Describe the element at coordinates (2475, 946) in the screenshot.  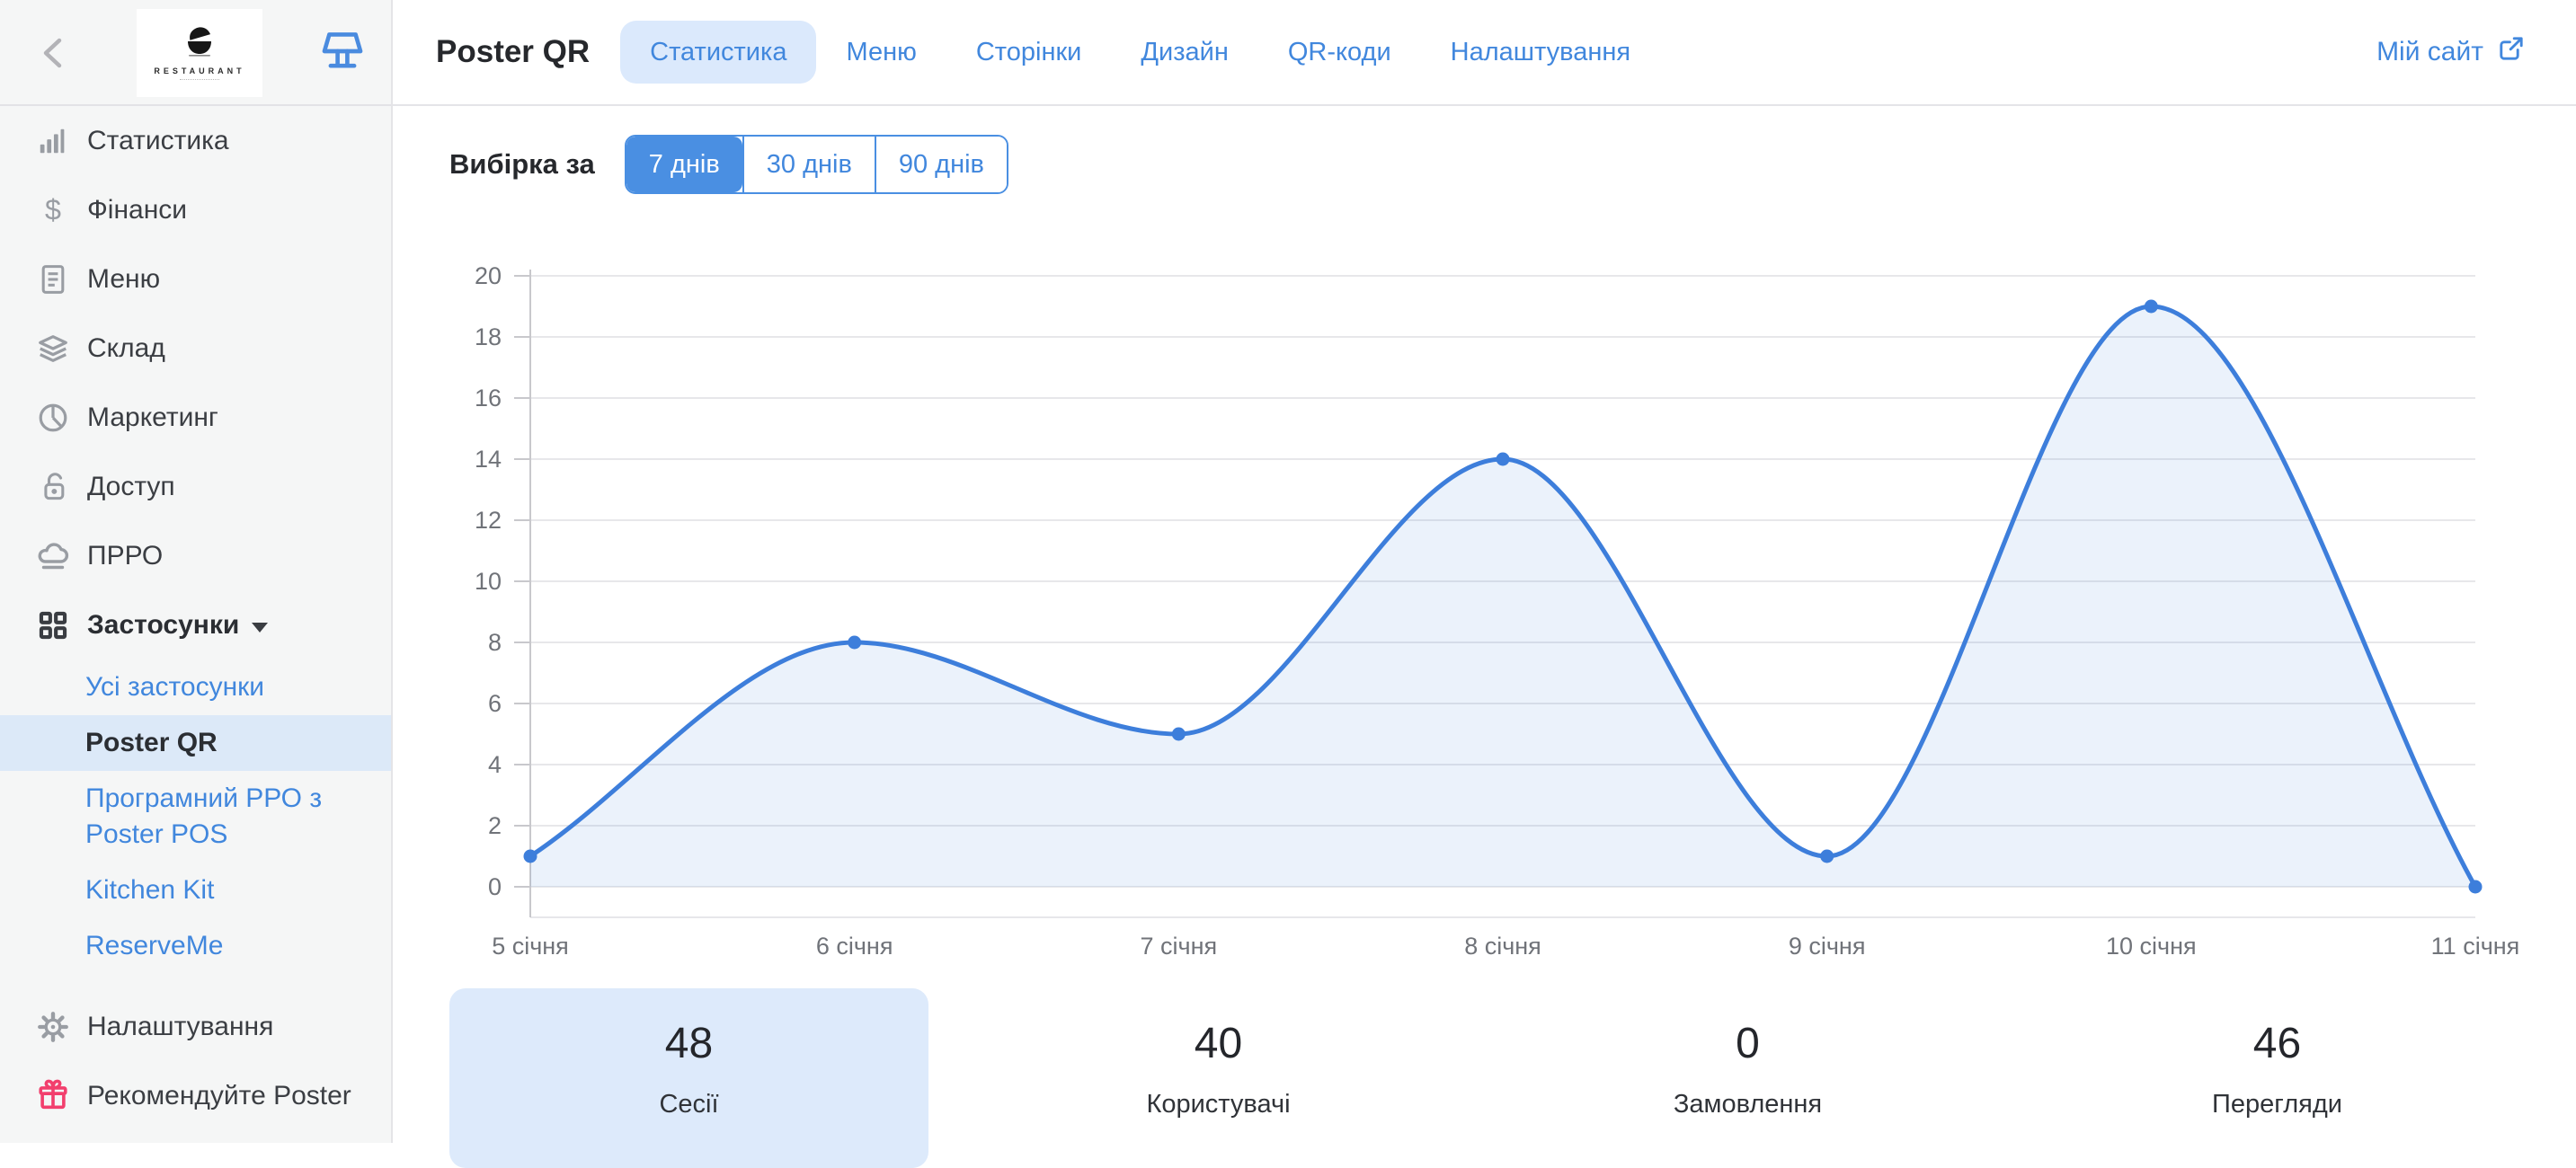
I see `svg-text: 11 січня` at that location.